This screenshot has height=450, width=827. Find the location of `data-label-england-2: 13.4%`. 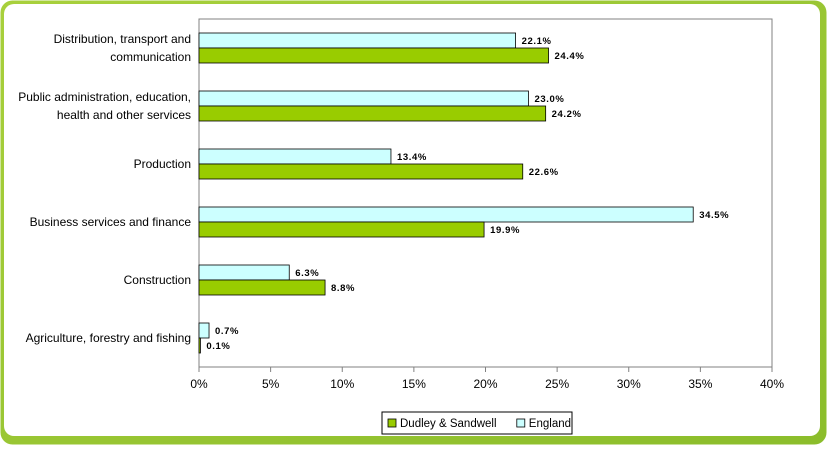

data-label-england-2: 13.4% is located at coordinates (412, 157).